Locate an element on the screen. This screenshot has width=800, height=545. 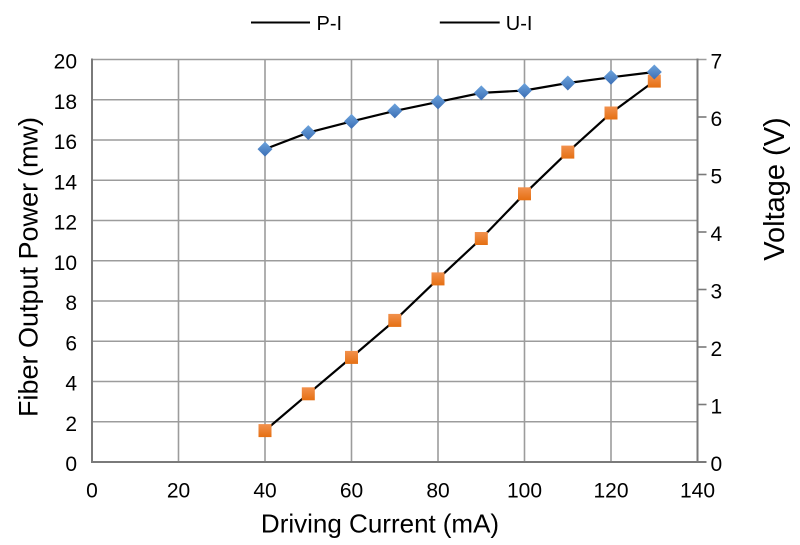
svg-text: 60 is located at coordinates (351, 490).